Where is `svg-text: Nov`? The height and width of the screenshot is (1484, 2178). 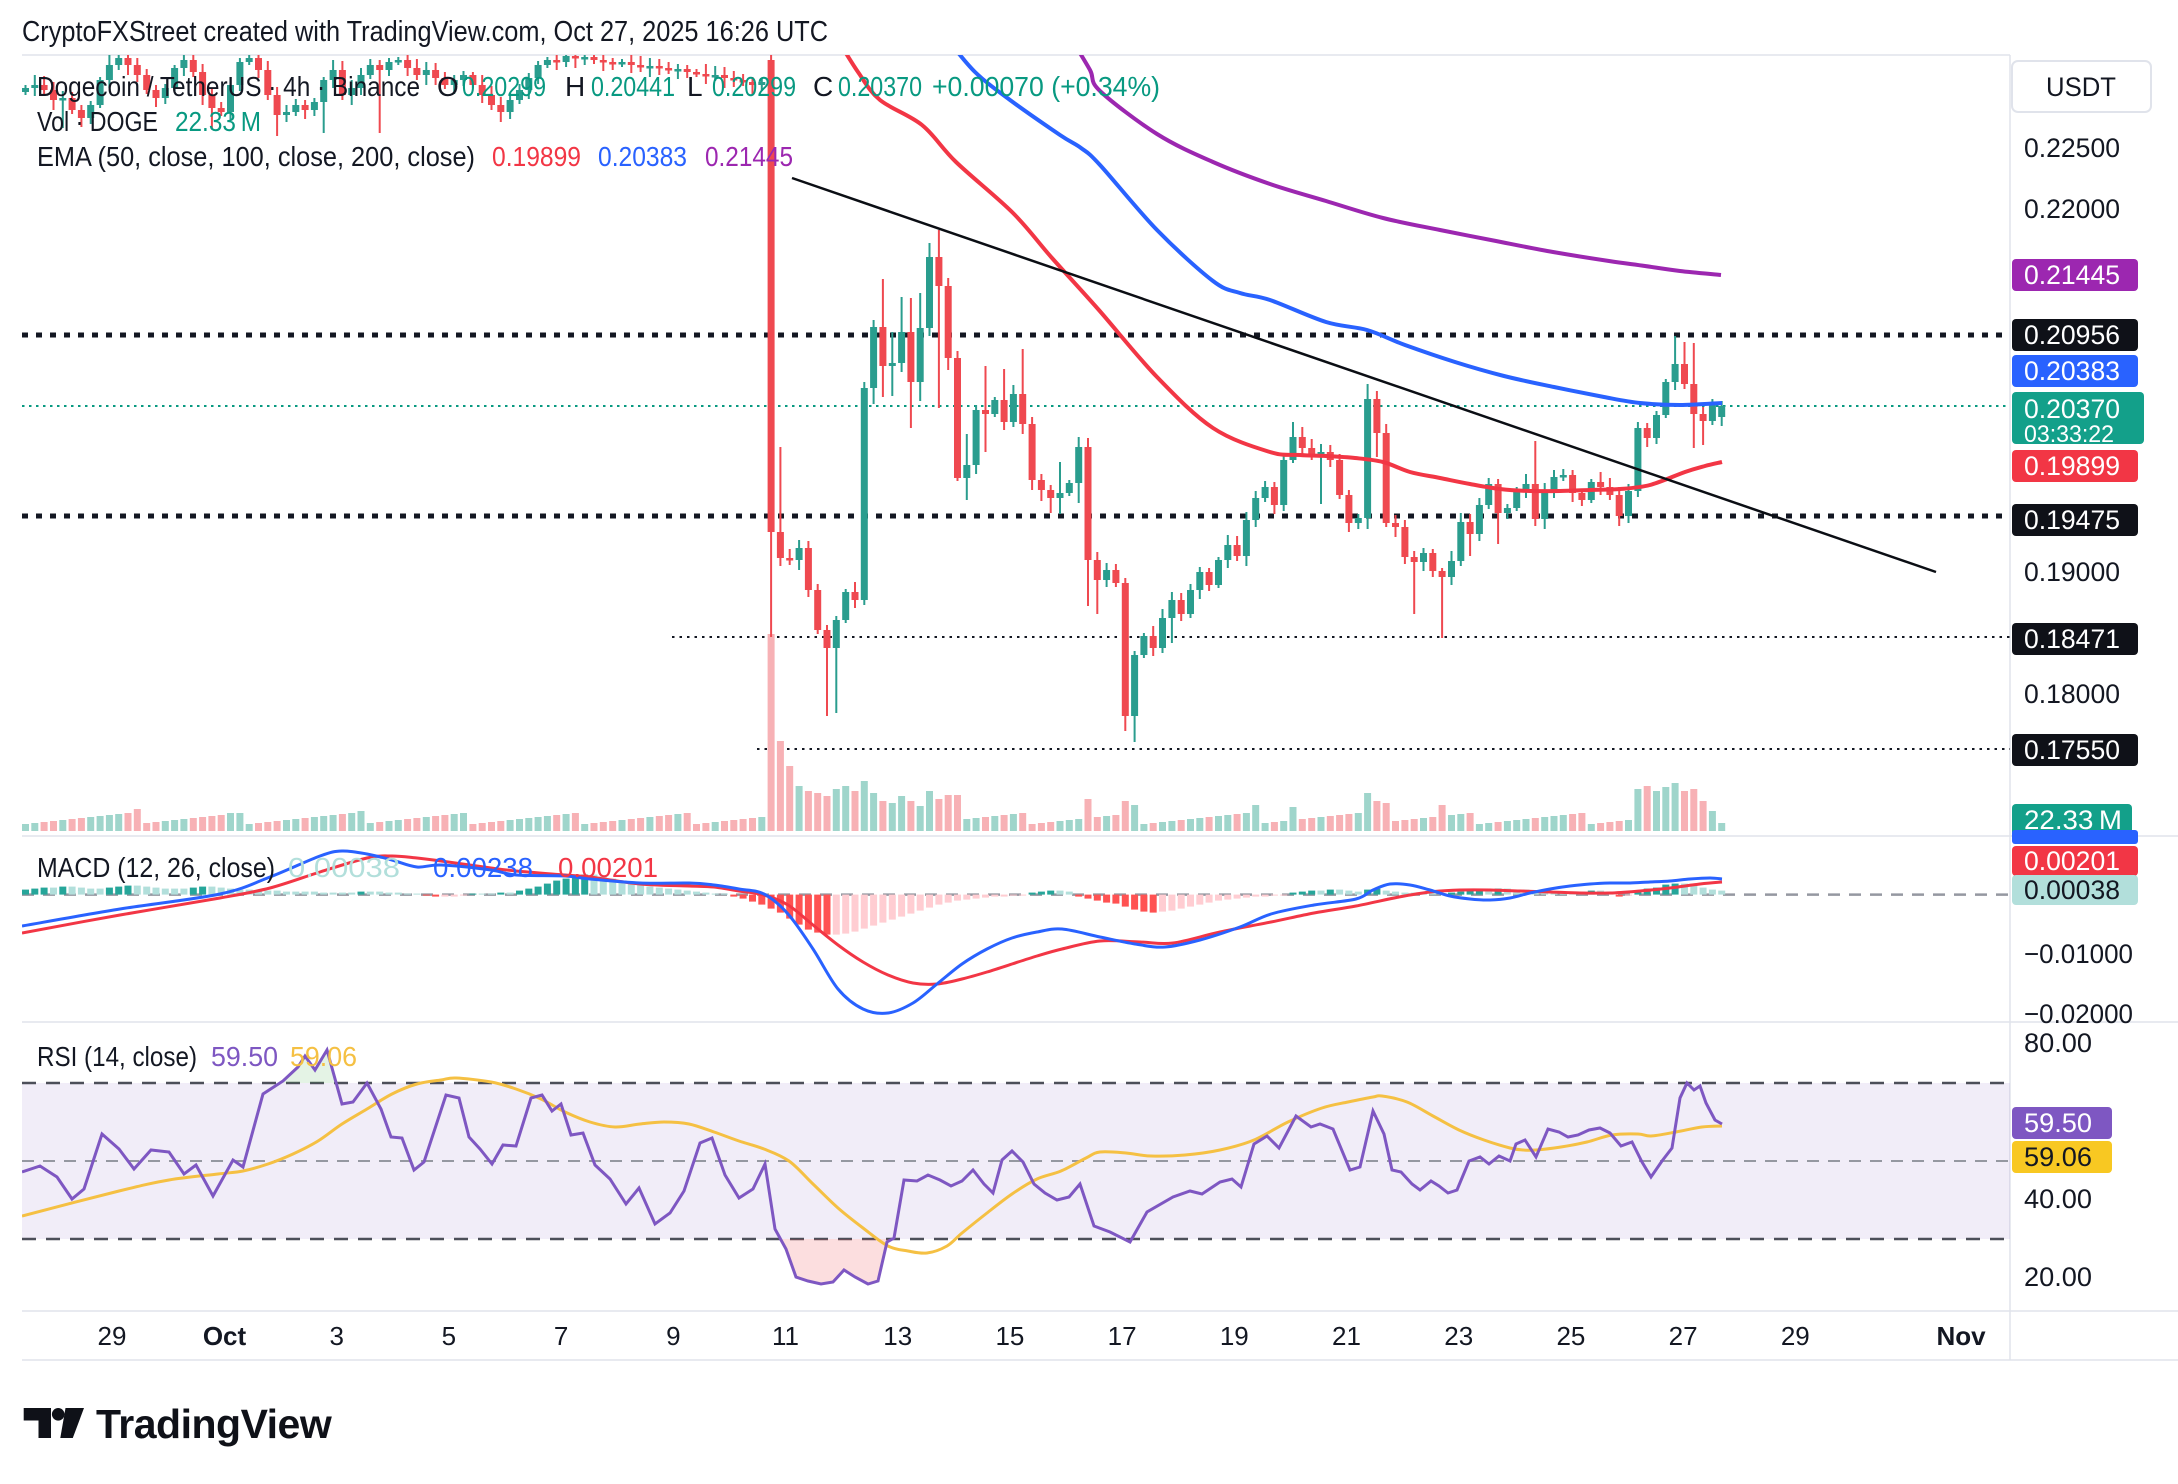 svg-text: Nov is located at coordinates (1961, 1336).